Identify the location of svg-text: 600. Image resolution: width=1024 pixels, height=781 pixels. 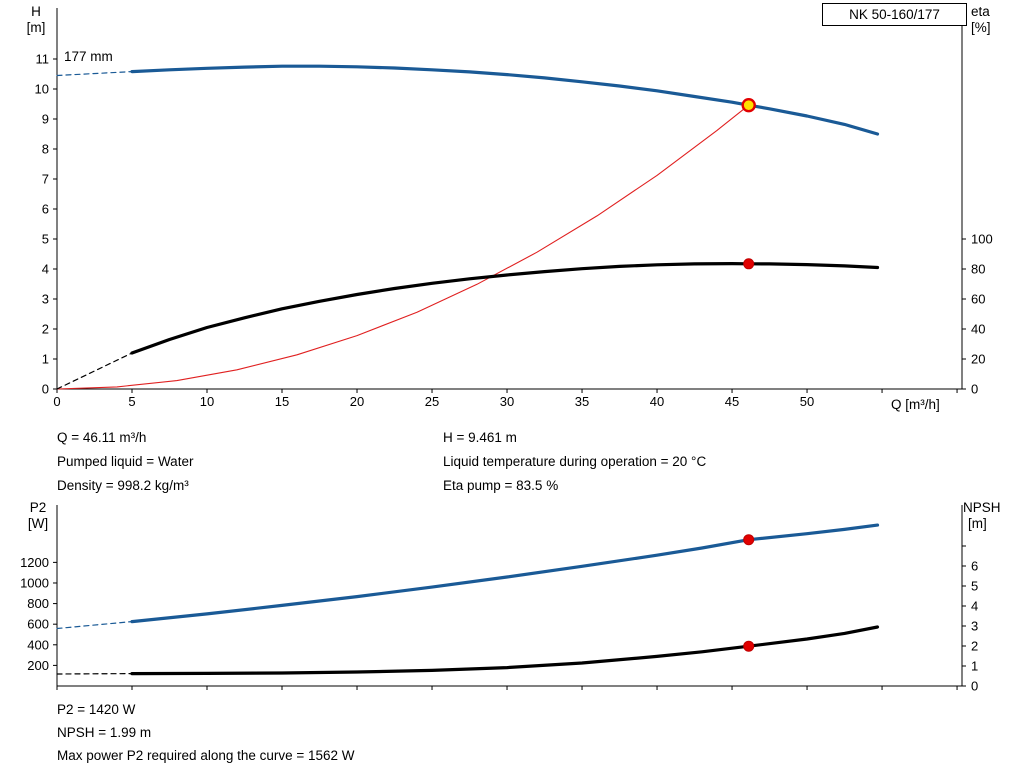
(38, 624).